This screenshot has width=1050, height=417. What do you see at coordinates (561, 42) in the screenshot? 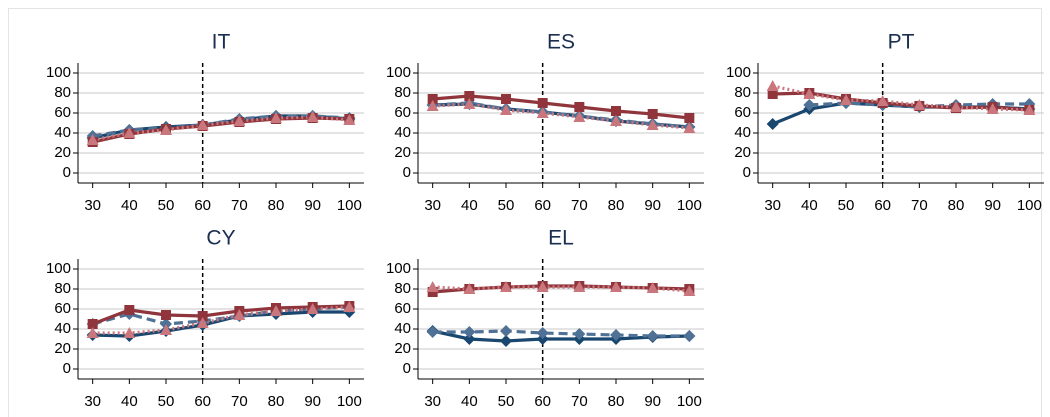
I see `panel-title: ES` at bounding box center [561, 42].